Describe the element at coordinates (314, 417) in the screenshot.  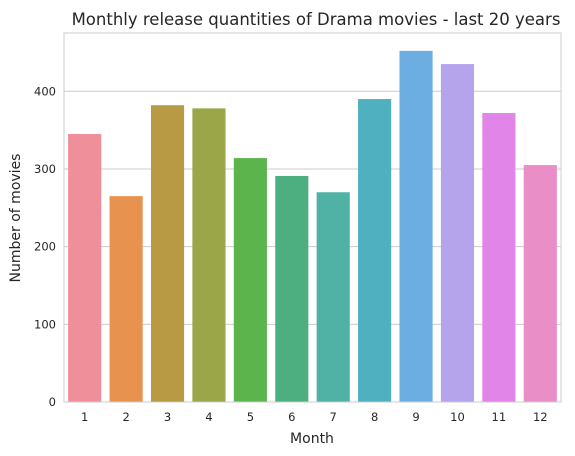
I see `x-tick-labels: 1 2 3 4 5 6 7 8 9 10 11 12` at that location.